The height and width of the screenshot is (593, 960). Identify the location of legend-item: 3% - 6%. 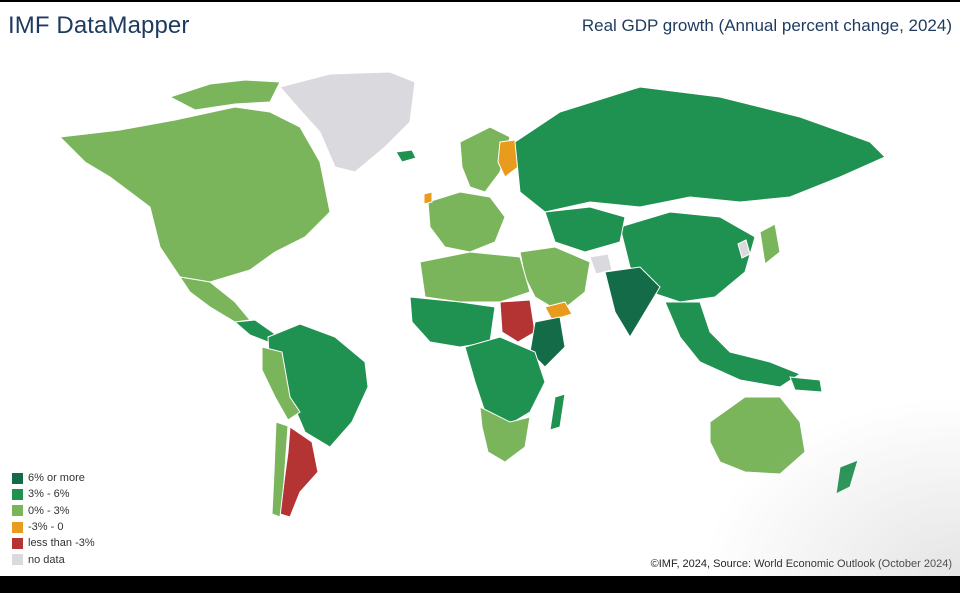
(53, 494).